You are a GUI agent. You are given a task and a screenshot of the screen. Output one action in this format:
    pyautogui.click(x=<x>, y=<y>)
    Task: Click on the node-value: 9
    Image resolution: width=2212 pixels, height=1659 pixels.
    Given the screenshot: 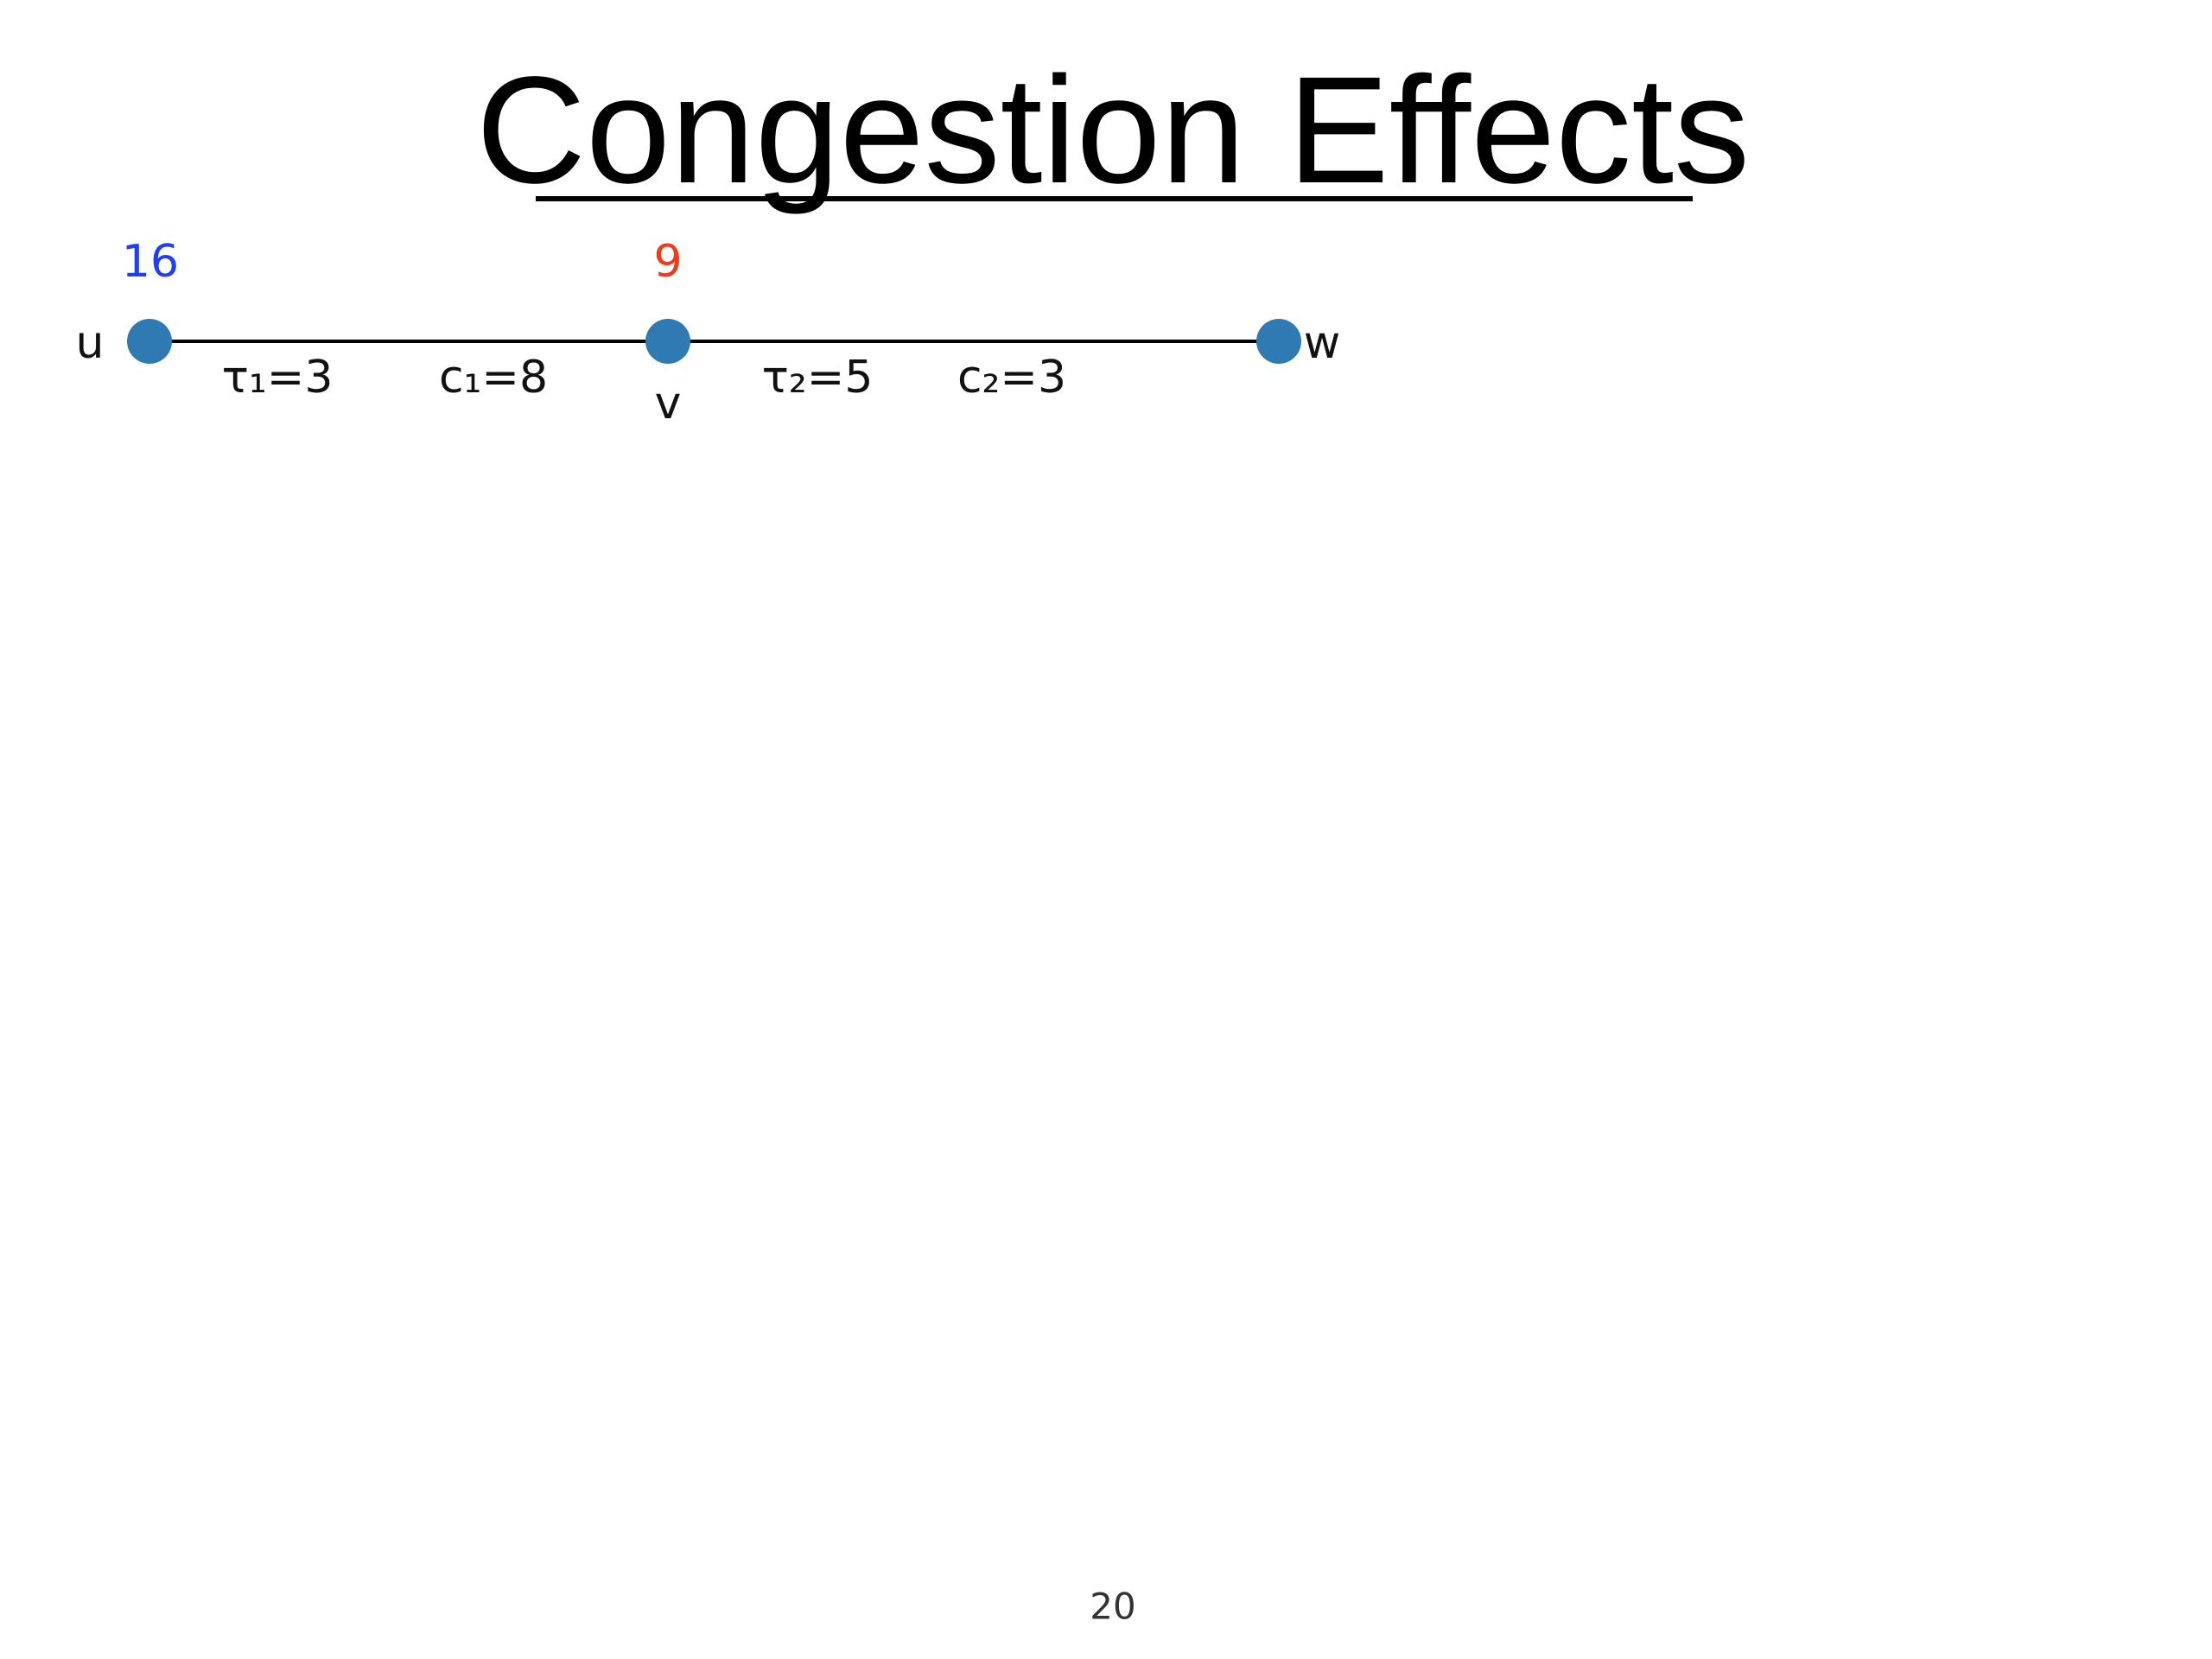 What is the action you would take?
    pyautogui.click(x=667, y=262)
    